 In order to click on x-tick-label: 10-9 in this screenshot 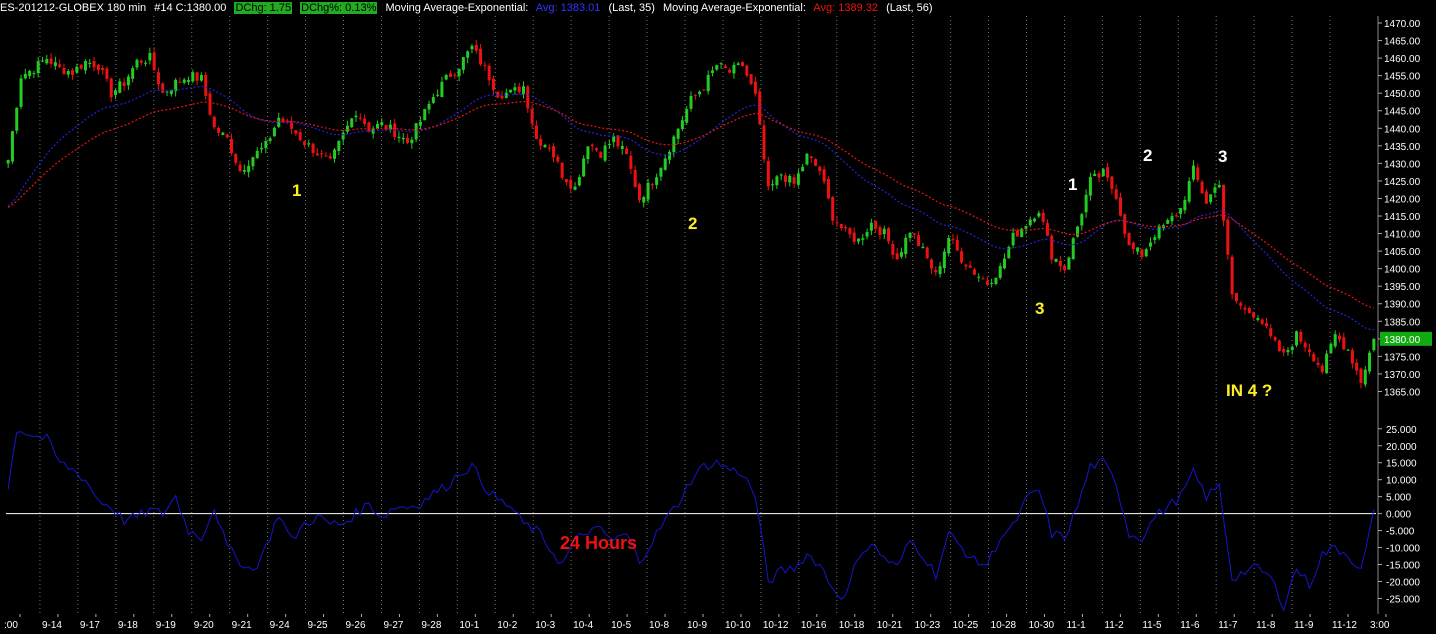, I will do `click(697, 625)`.